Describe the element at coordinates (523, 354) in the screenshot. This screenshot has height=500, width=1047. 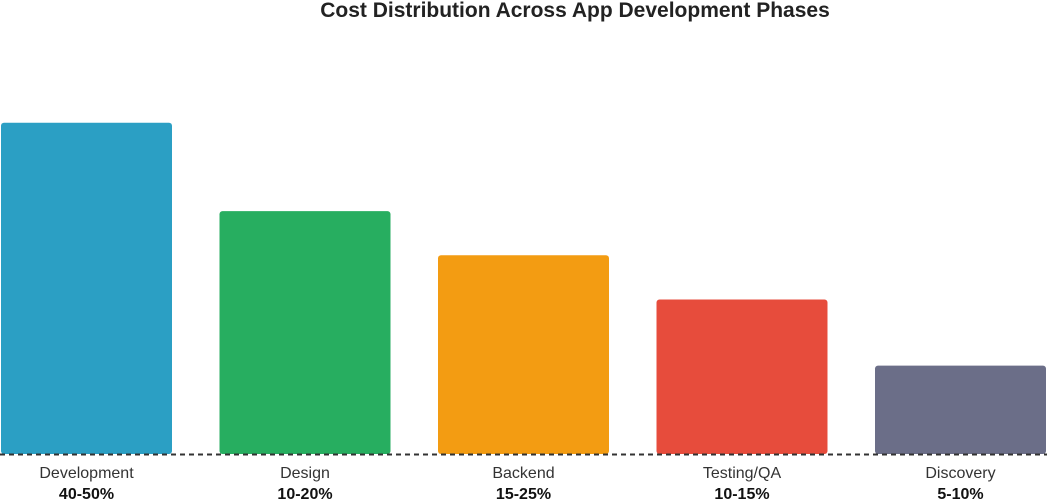
I see `bar-backend` at that location.